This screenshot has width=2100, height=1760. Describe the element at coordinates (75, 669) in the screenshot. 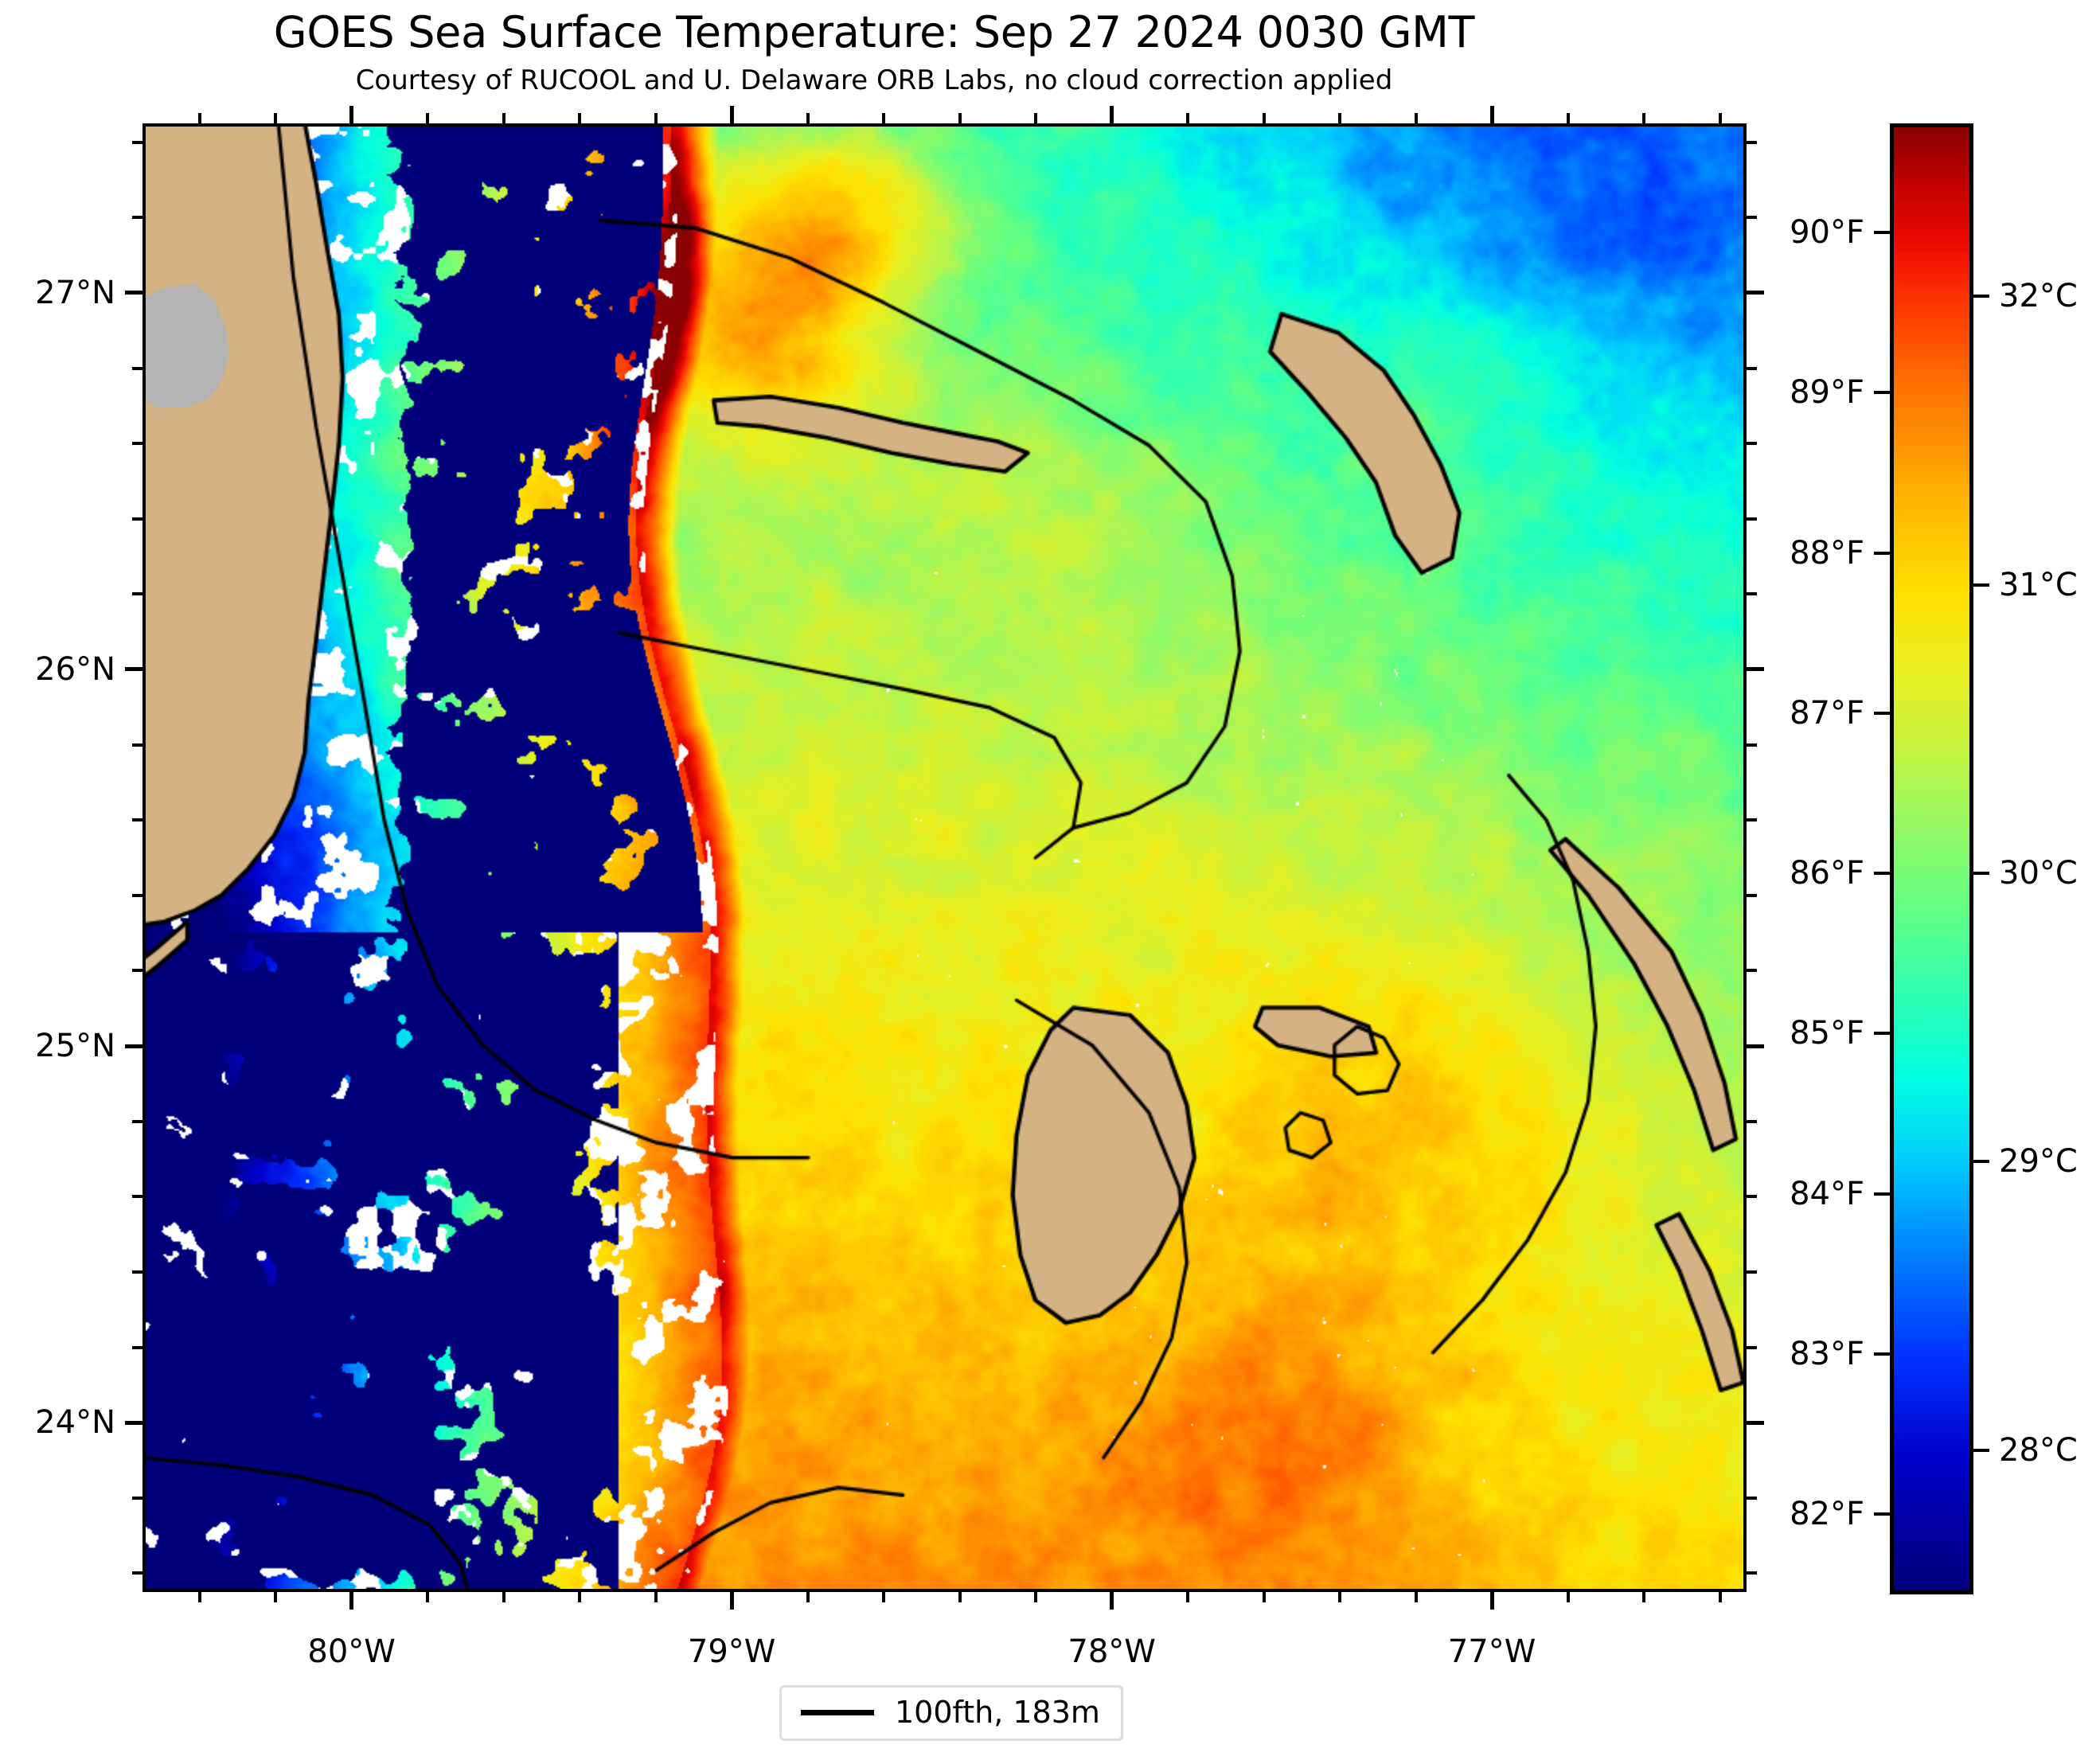

I see `y-axis-label: 26°N` at that location.